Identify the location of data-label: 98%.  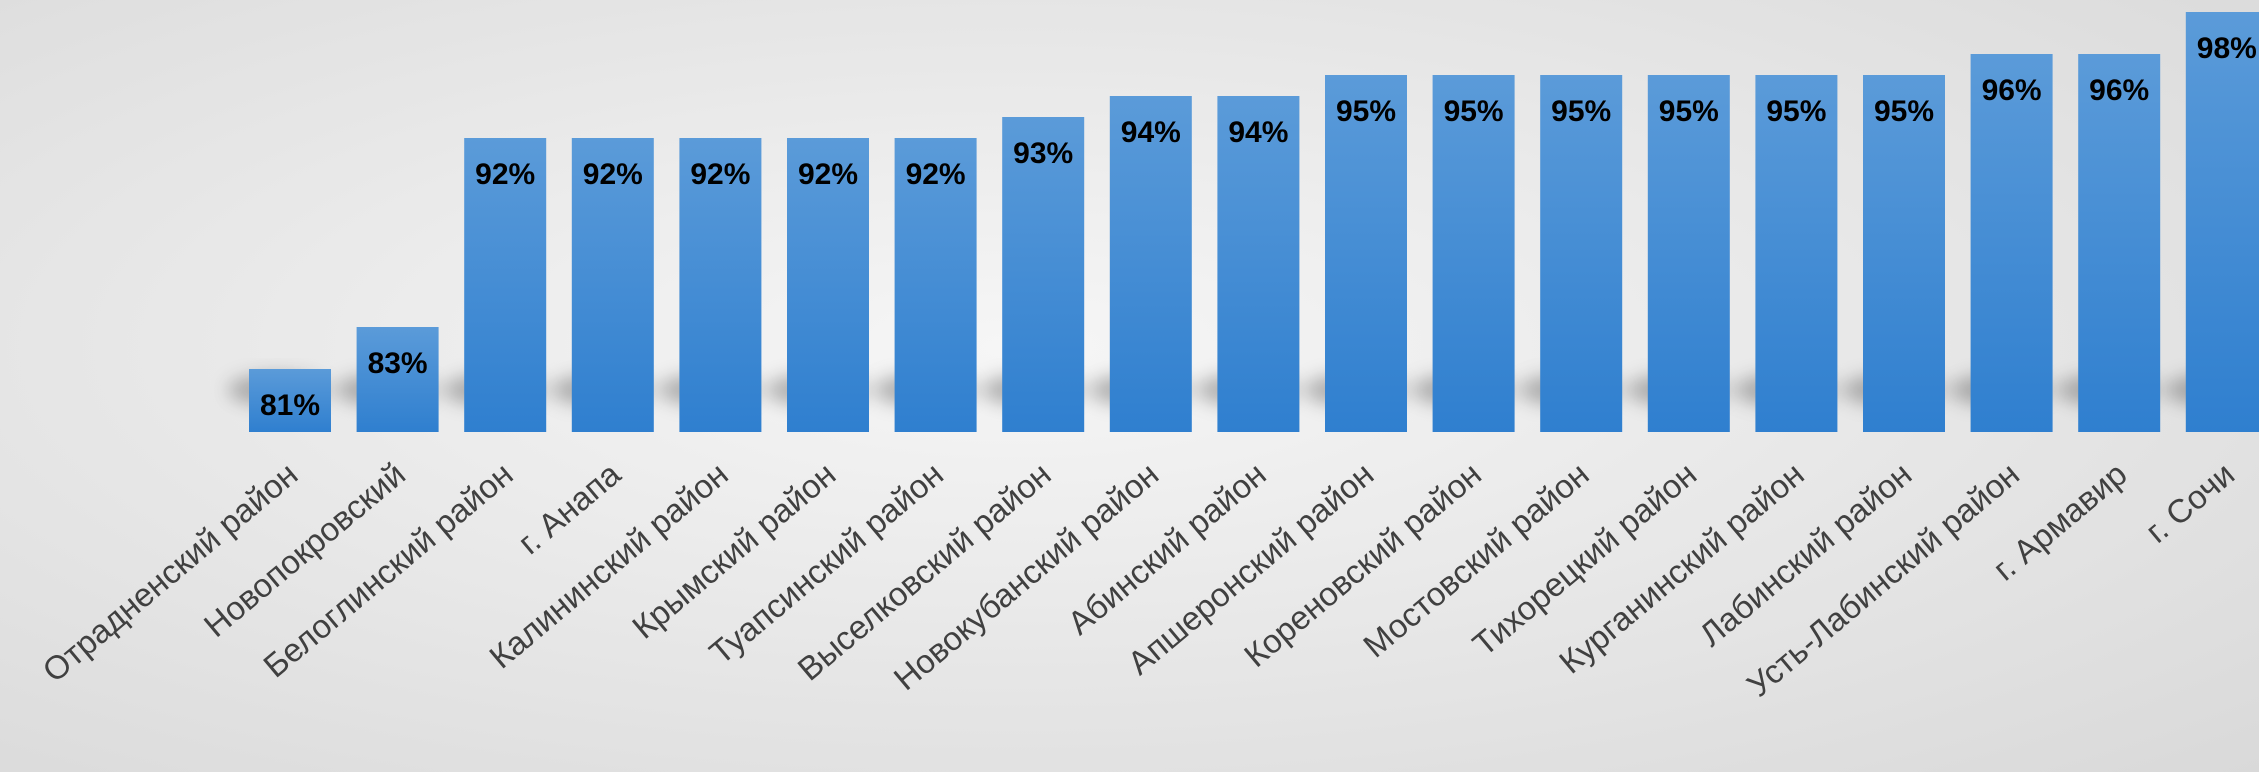
(2227, 48).